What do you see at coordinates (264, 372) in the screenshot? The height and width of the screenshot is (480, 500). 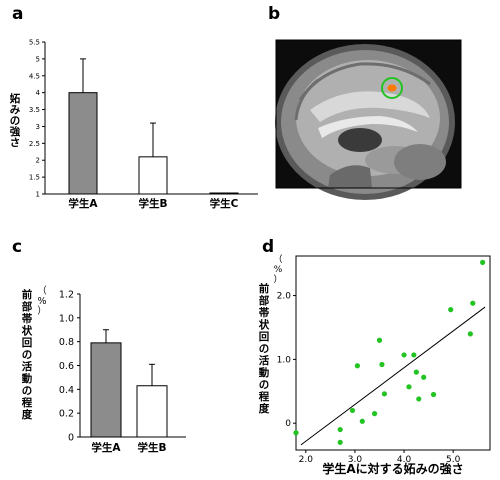 I see `y-axis-label-d-char: 動` at bounding box center [264, 372].